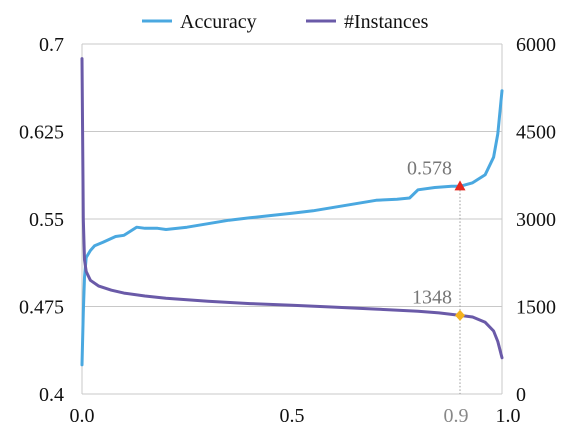  Describe the element at coordinates (536, 45) in the screenshot. I see `y-right-tick-label: 6000` at that location.